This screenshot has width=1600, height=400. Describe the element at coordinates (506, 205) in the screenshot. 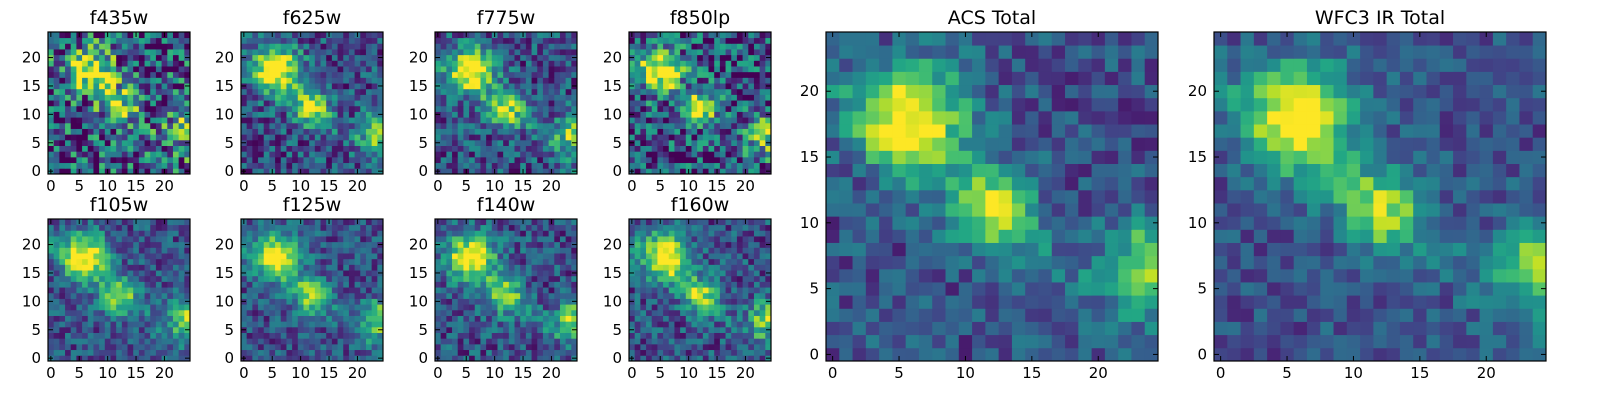

I see `panel-title: f140w` at that location.